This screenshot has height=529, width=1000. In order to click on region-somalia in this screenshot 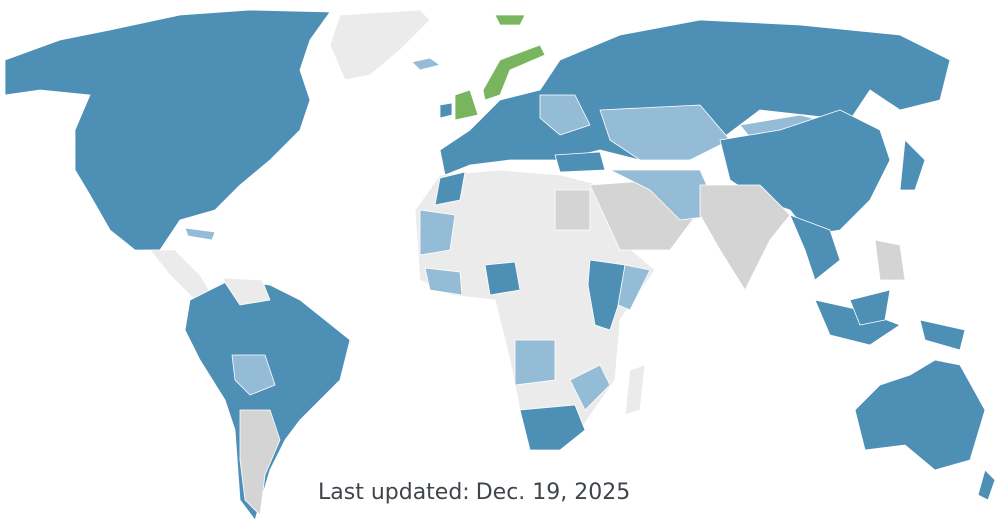, I will do `click(634, 287)`.